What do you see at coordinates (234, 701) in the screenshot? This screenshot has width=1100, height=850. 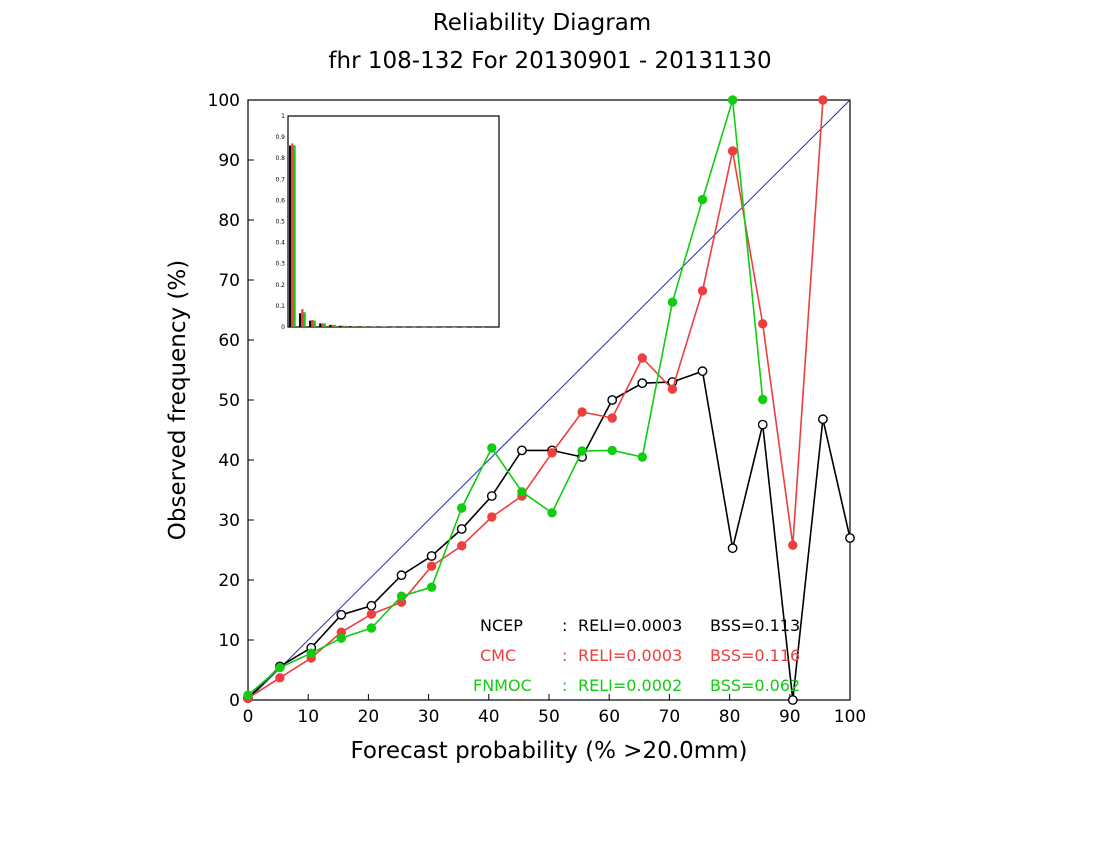 I see `y-tick-label: 0` at bounding box center [234, 701].